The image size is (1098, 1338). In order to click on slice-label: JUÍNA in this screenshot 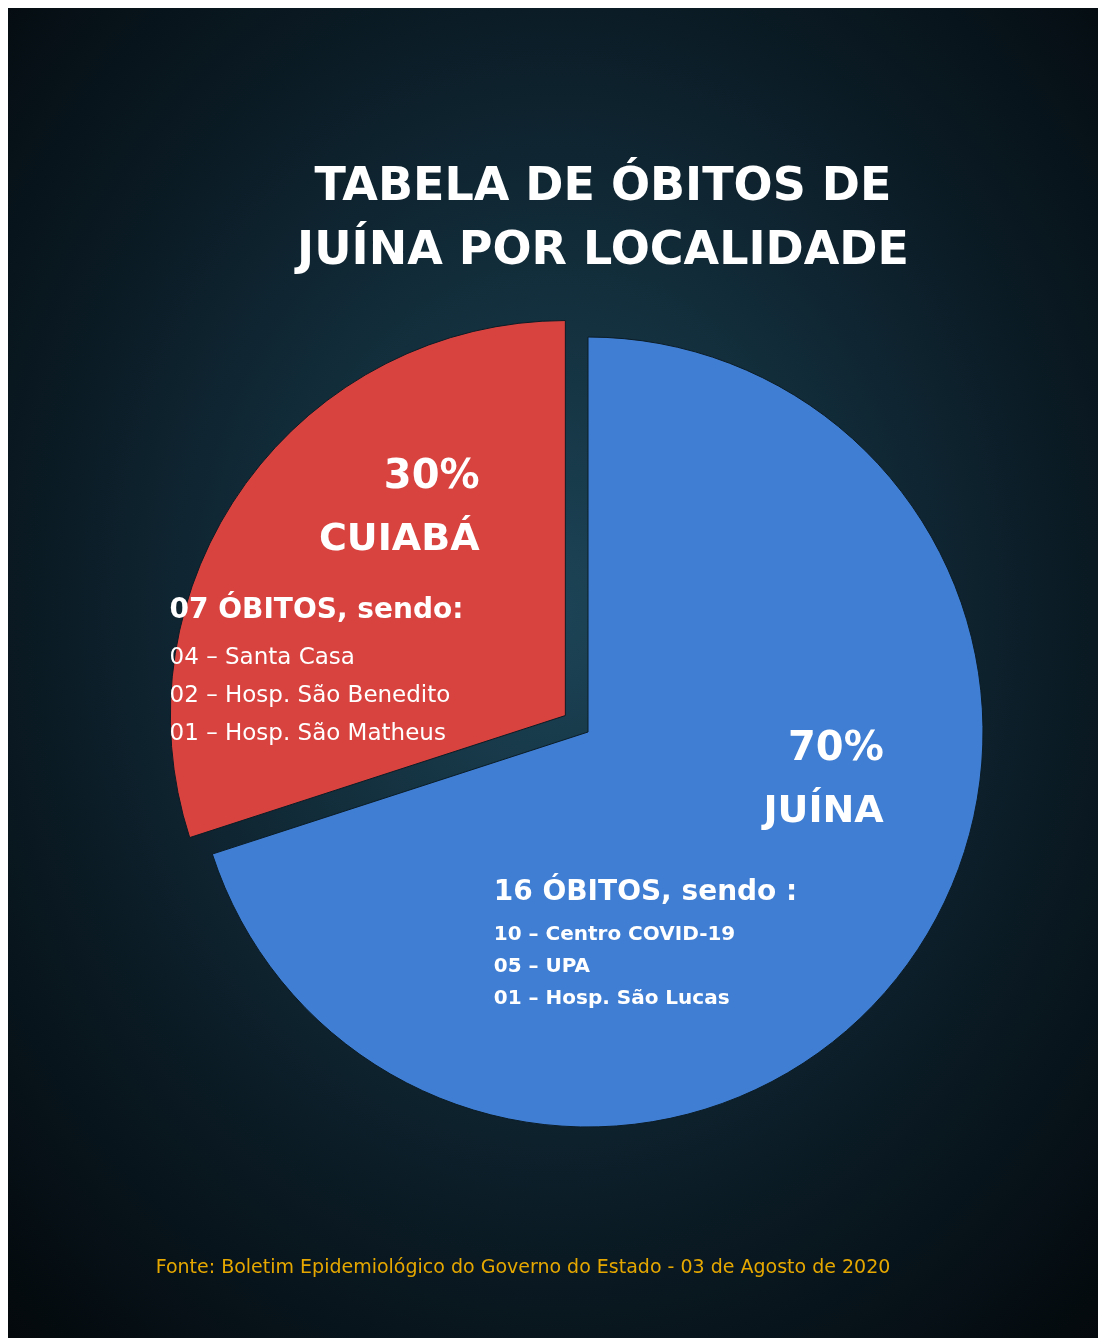, I will do `click(822, 808)`.